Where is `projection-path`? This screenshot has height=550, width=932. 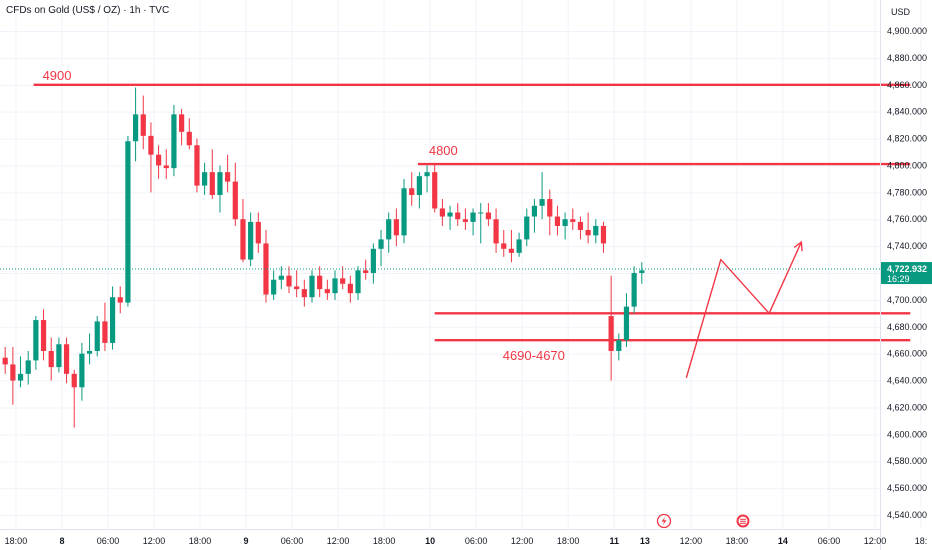 projection-path is located at coordinates (744, 309).